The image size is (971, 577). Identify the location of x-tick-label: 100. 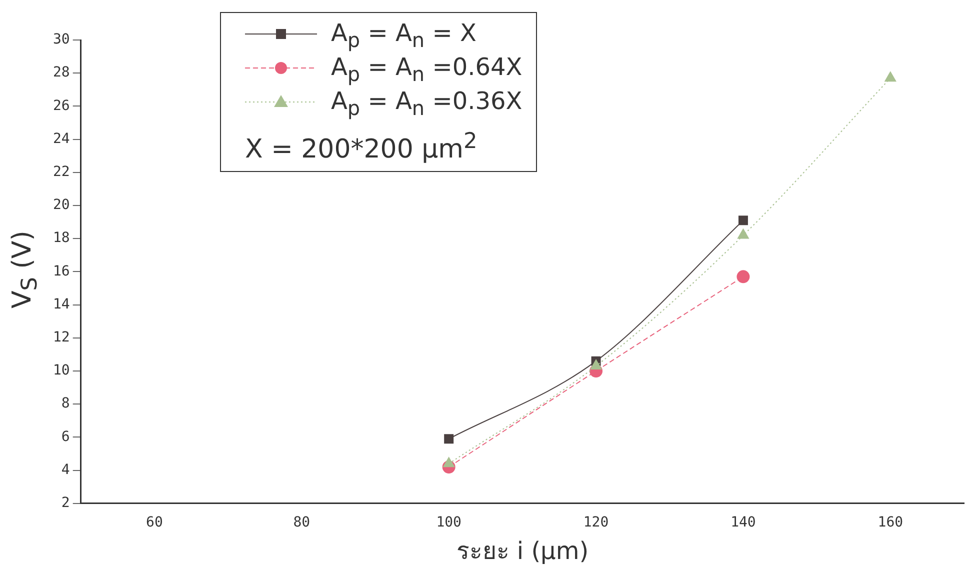
(449, 522).